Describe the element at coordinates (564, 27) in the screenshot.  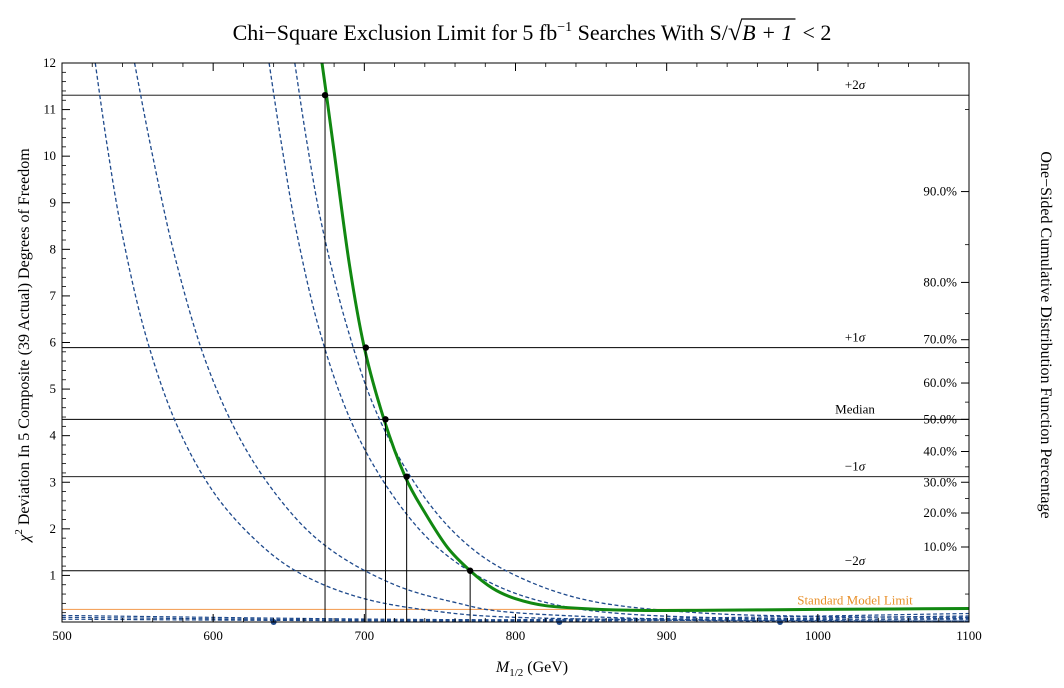
I see `title-superscript: −1` at that location.